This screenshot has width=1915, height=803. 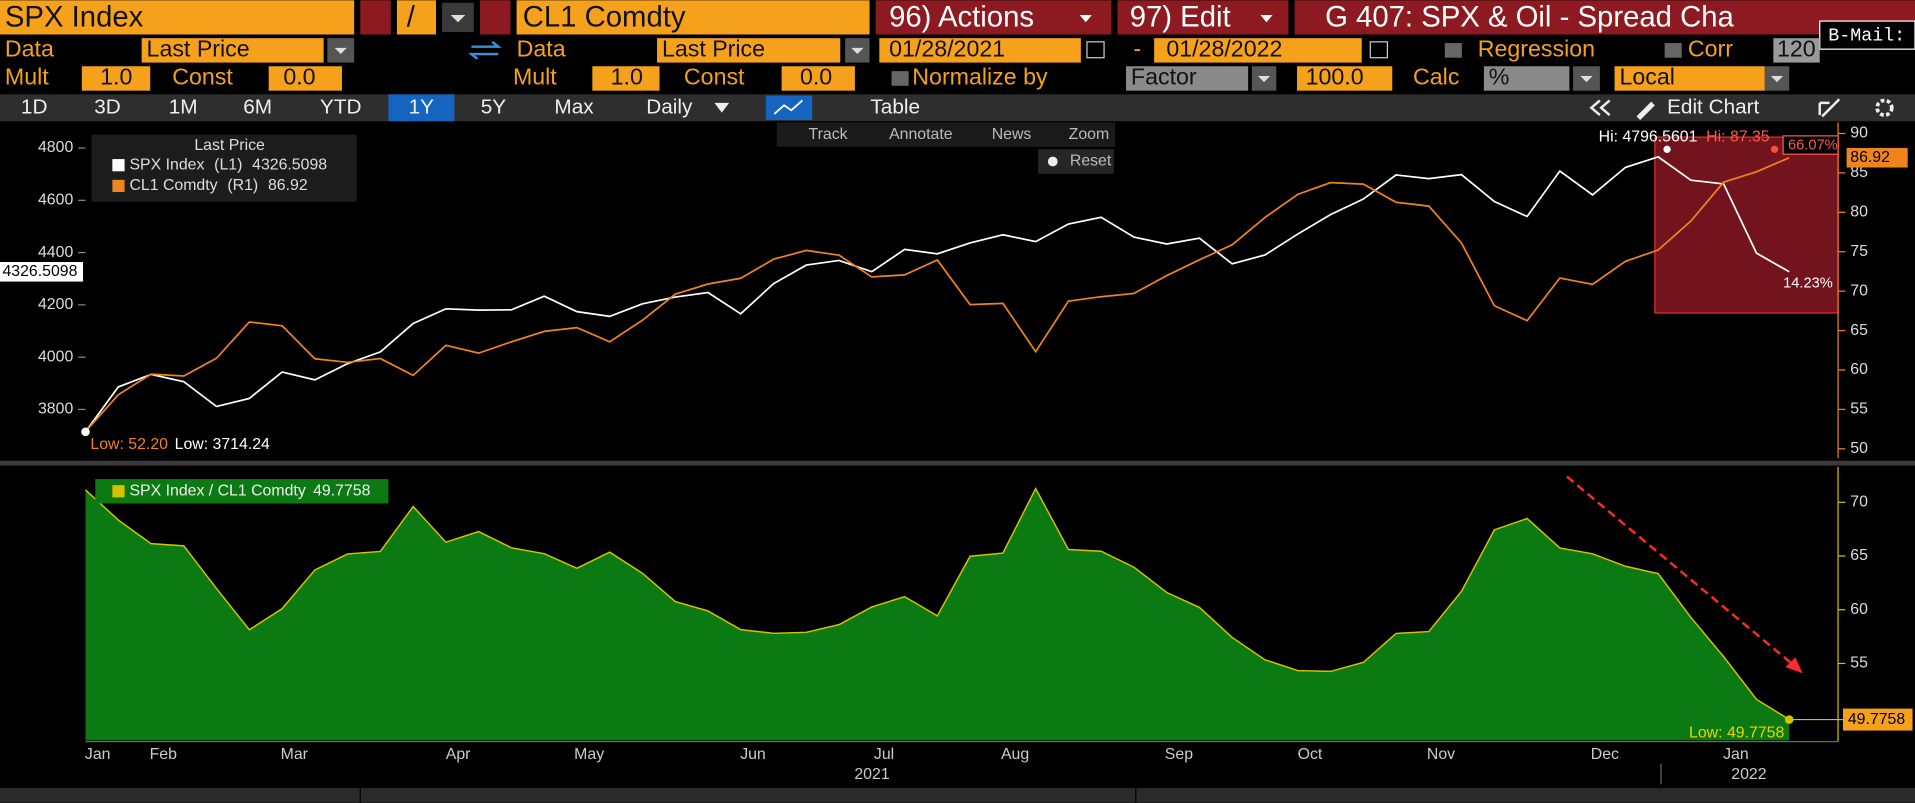 I want to click on start-date: 01/28/2021, so click(x=947, y=49).